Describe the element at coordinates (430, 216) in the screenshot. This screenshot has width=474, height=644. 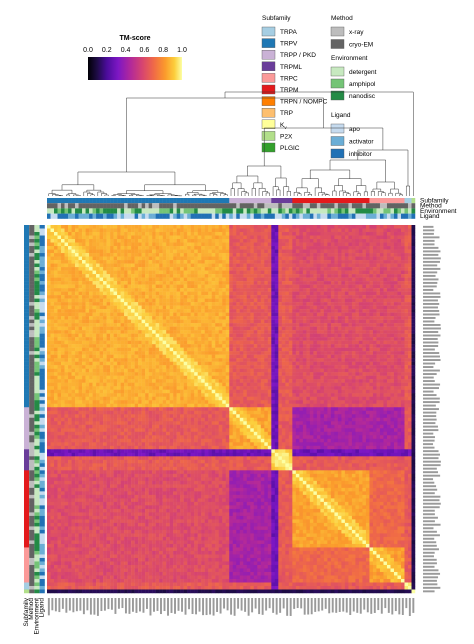
I see `annotation-row-label: Ligand` at that location.